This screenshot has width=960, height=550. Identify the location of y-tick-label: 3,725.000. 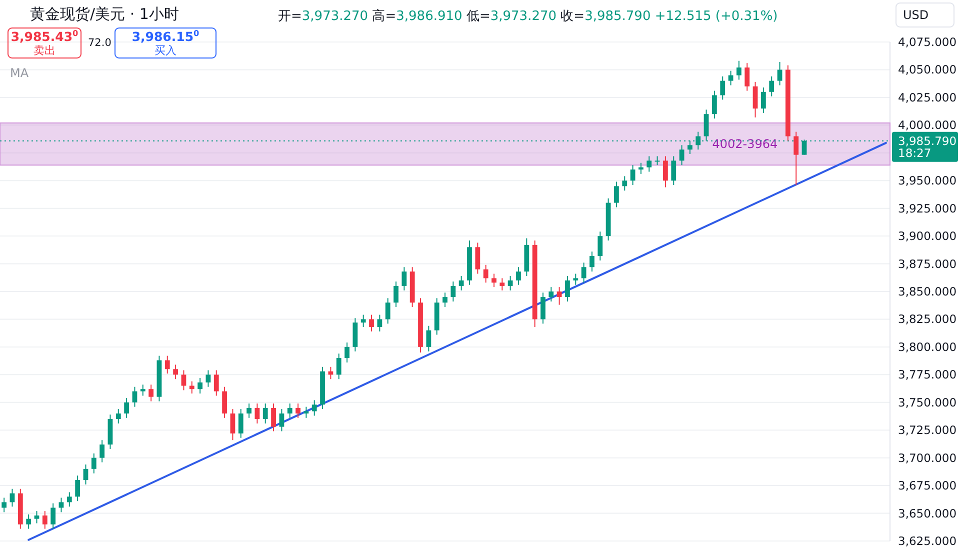
(927, 430).